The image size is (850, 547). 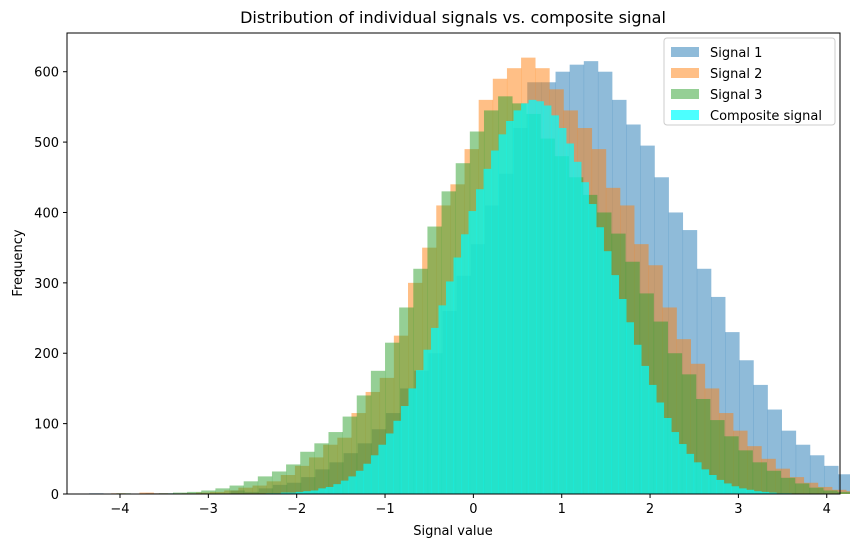 I want to click on x-axis-ticks: −4 −3 −2 −1 0 1 2 3 4, so click(x=470, y=505).